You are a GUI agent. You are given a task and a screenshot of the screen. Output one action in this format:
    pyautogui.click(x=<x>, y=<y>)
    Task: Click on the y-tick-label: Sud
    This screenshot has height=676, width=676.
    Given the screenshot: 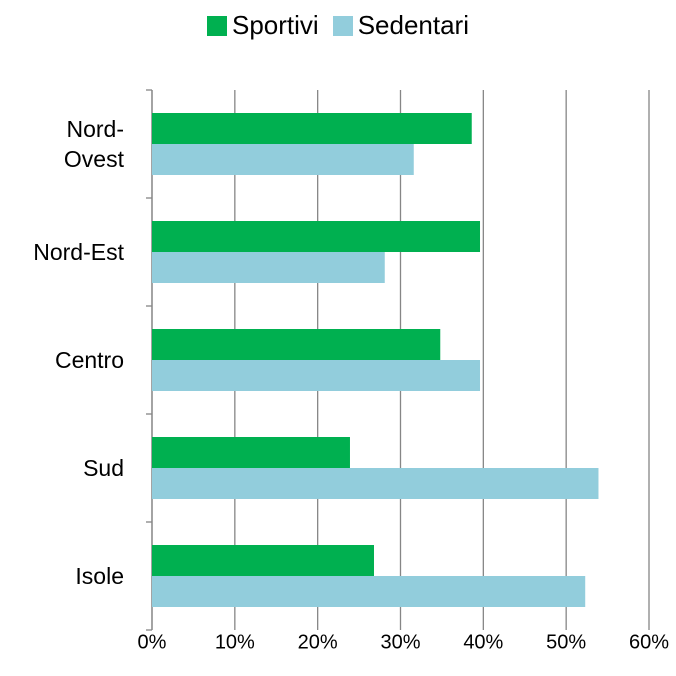 What is the action you would take?
    pyautogui.click(x=103, y=468)
    